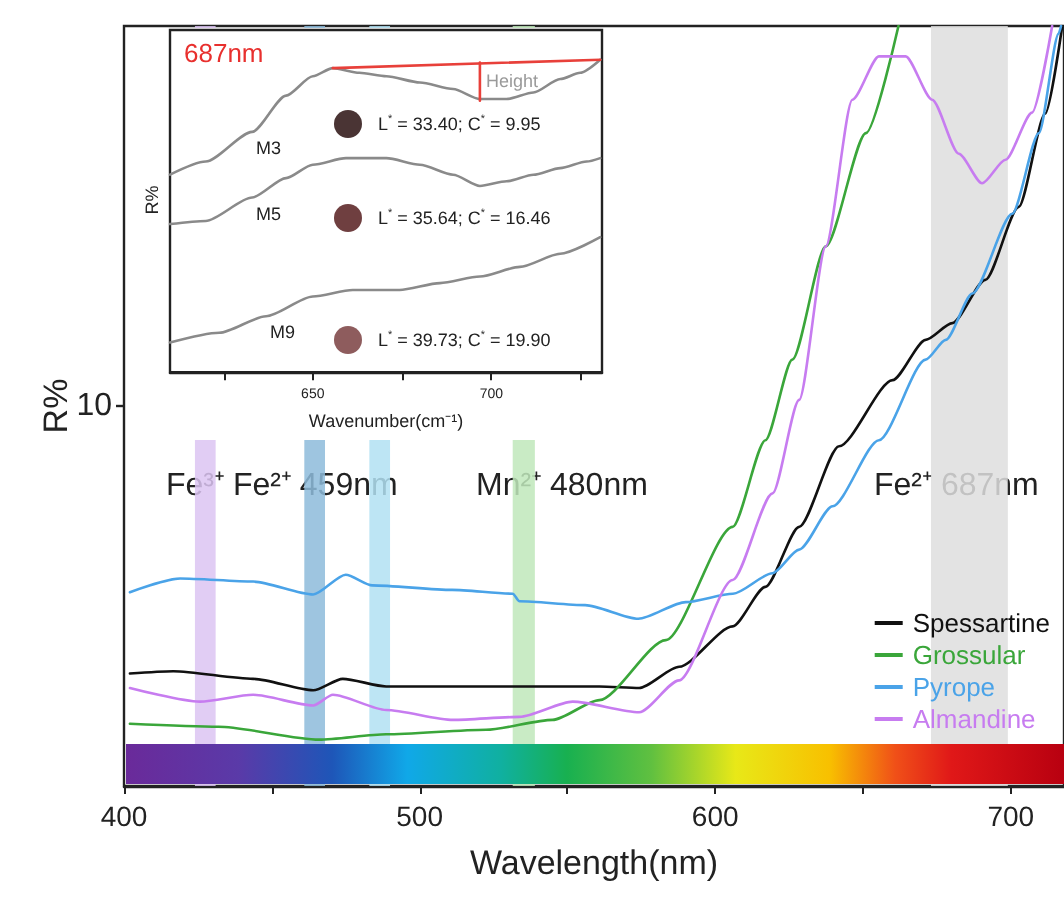 Image resolution: width=1064 pixels, height=902 pixels. Describe the element at coordinates (512, 81) in the screenshot. I see `annotation: Height` at that location.